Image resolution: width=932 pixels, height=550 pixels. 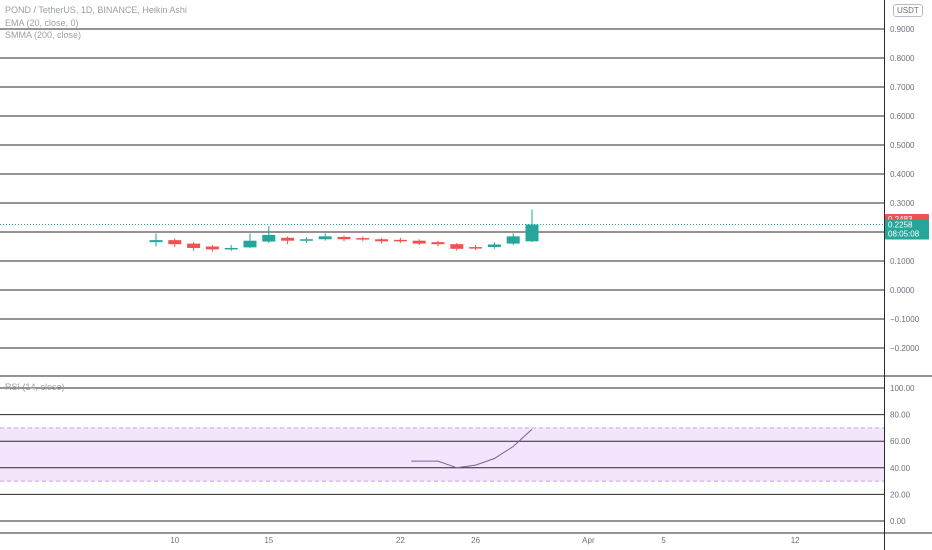 I want to click on price-tick-label: 0.9000, so click(x=902, y=29).